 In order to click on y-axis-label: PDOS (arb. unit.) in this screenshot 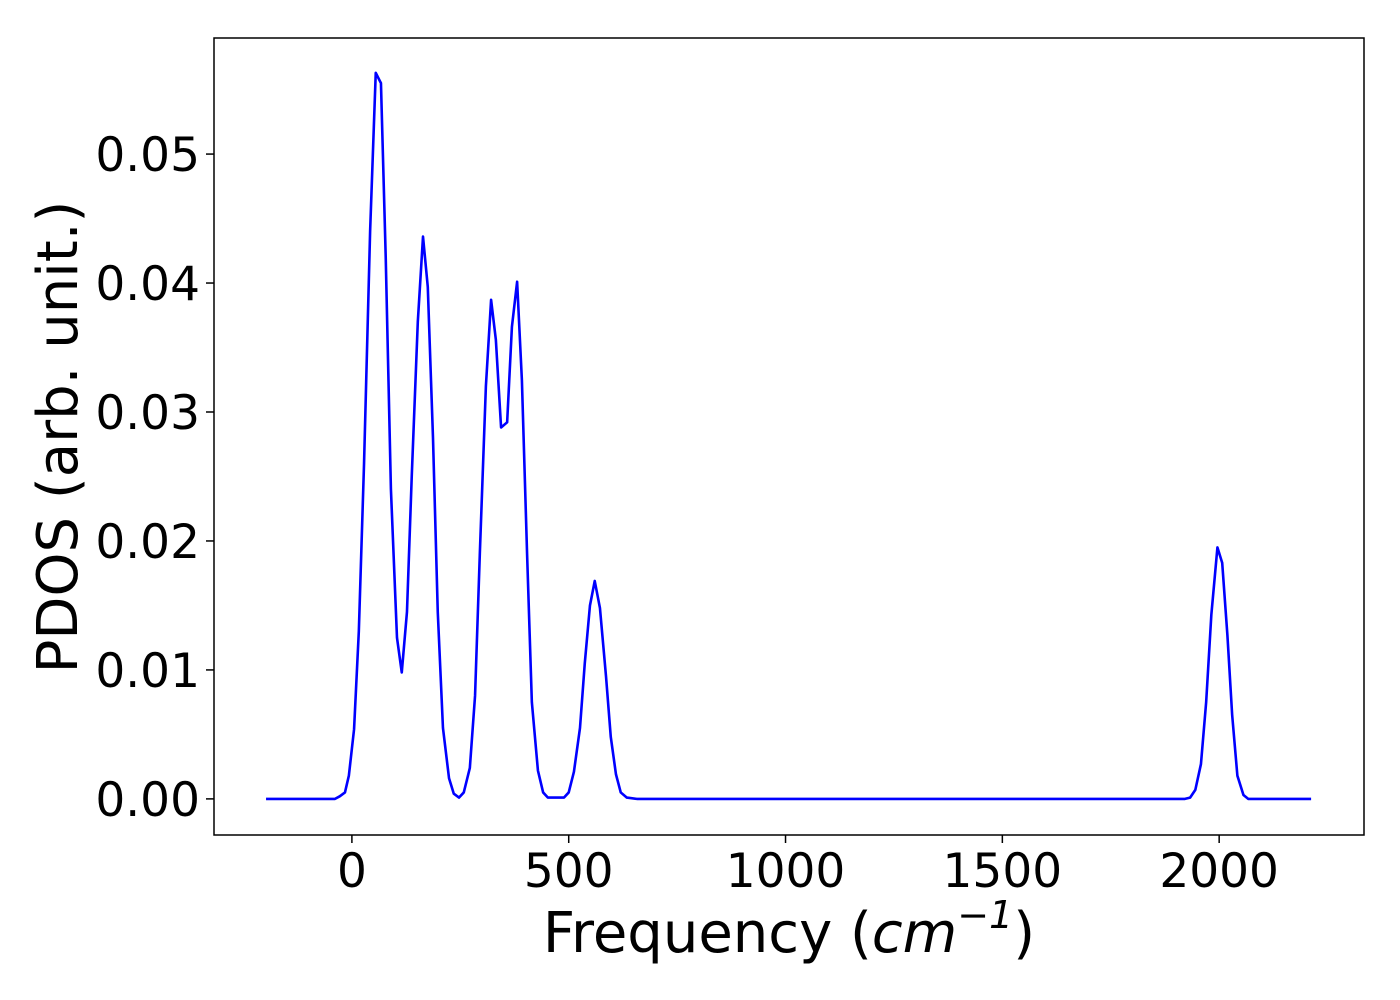, I will do `click(58, 437)`.